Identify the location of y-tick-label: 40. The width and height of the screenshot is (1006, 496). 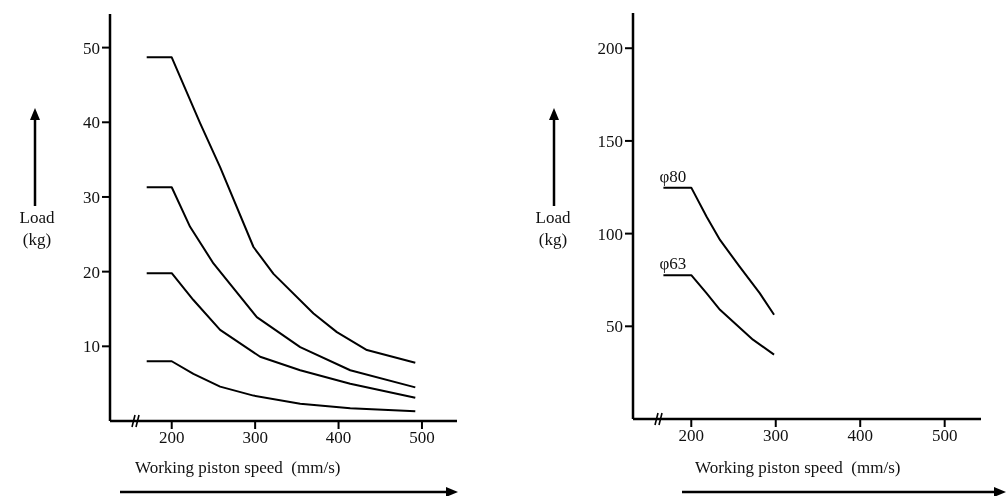
(91, 123).